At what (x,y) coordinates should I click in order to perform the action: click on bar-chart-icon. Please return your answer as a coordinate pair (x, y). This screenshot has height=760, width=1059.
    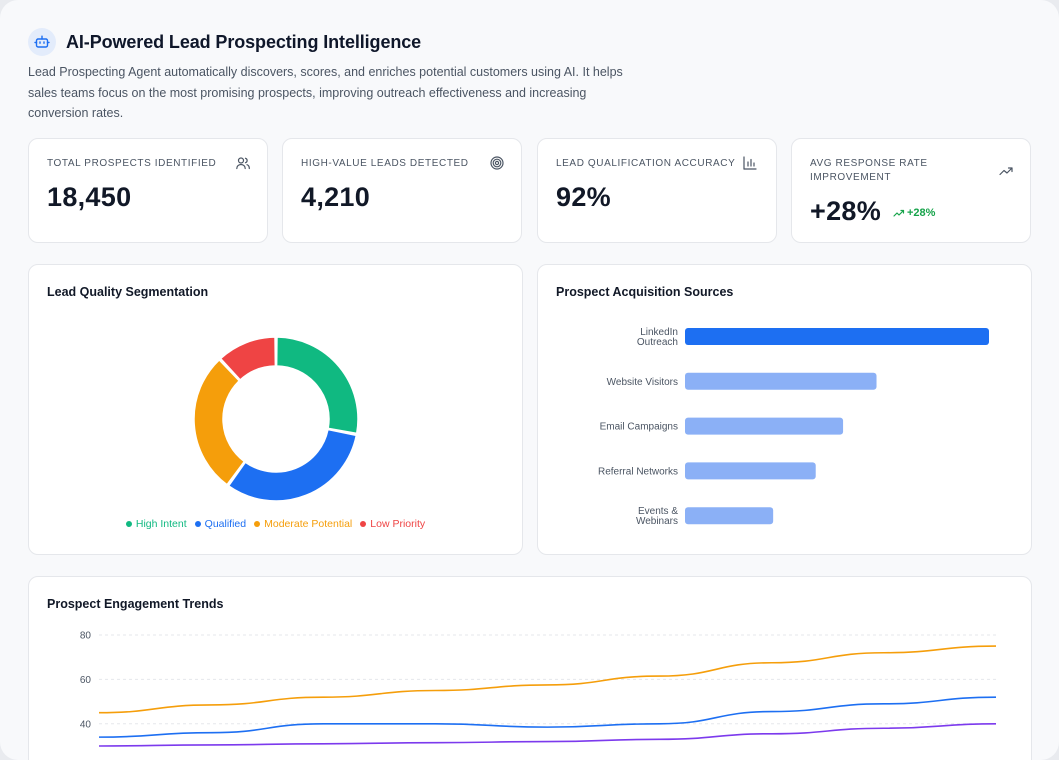
    Looking at the image, I should click on (750, 163).